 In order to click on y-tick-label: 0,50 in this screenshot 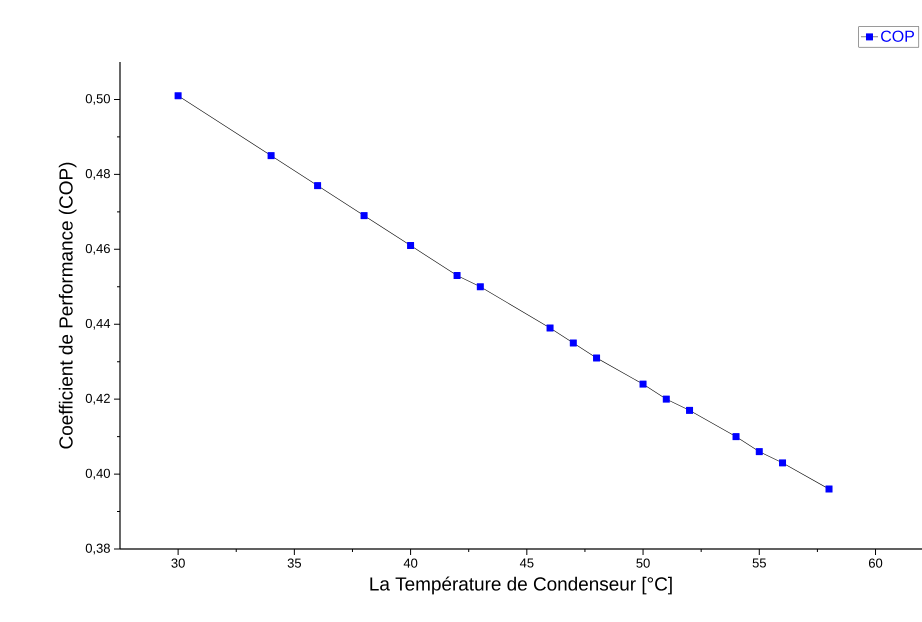, I will do `click(98, 99)`.